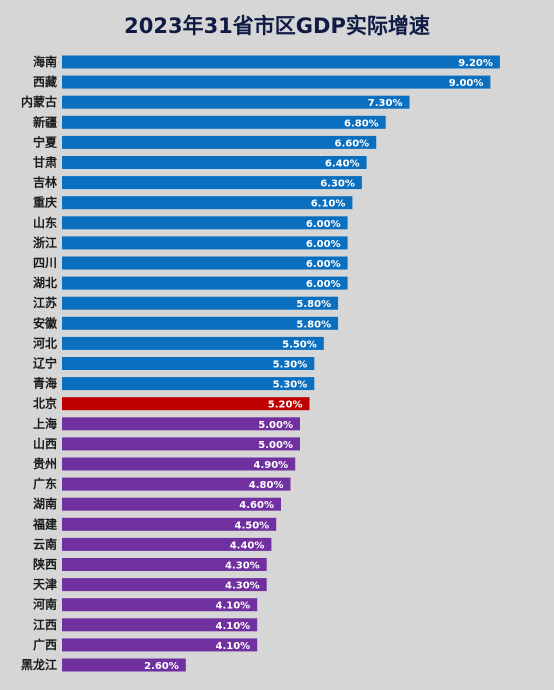  What do you see at coordinates (270, 465) in the screenshot?
I see `value-label: 4.90%` at bounding box center [270, 465].